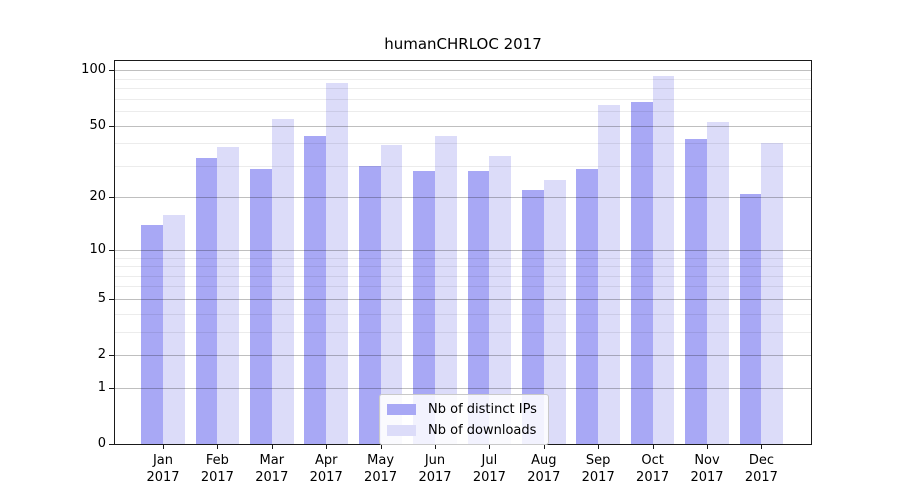 This screenshot has width=900, height=500. I want to click on y-tick-label-20: 20, so click(97, 197).